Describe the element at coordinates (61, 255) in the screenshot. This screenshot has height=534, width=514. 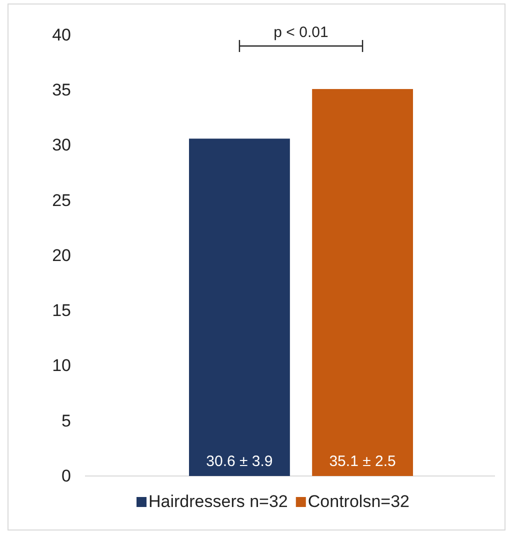
I see `y-tick-label: 20` at that location.